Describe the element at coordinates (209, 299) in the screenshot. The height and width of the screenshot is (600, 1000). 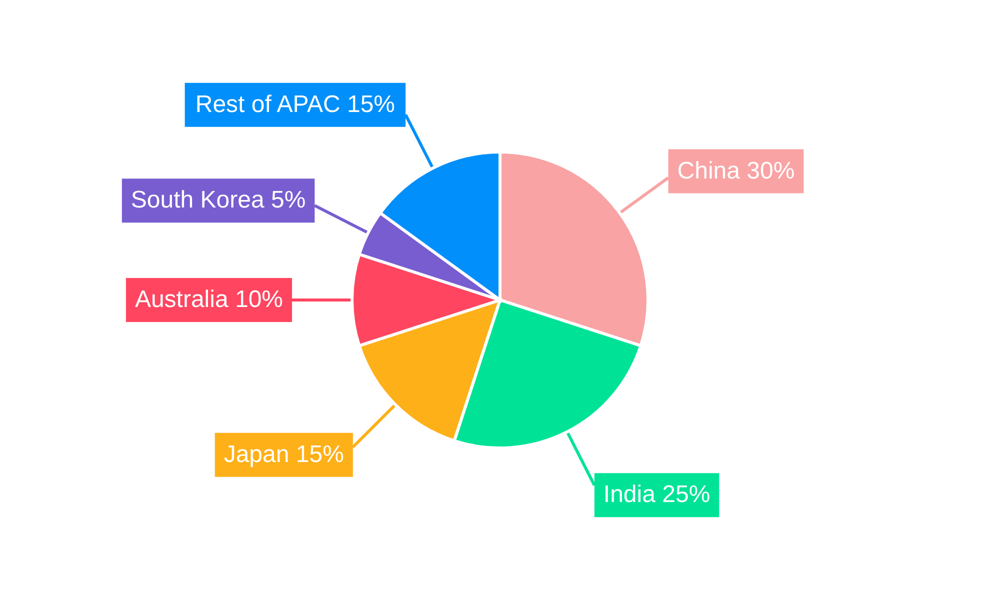
I see `slice-label: Australia 10%` at that location.